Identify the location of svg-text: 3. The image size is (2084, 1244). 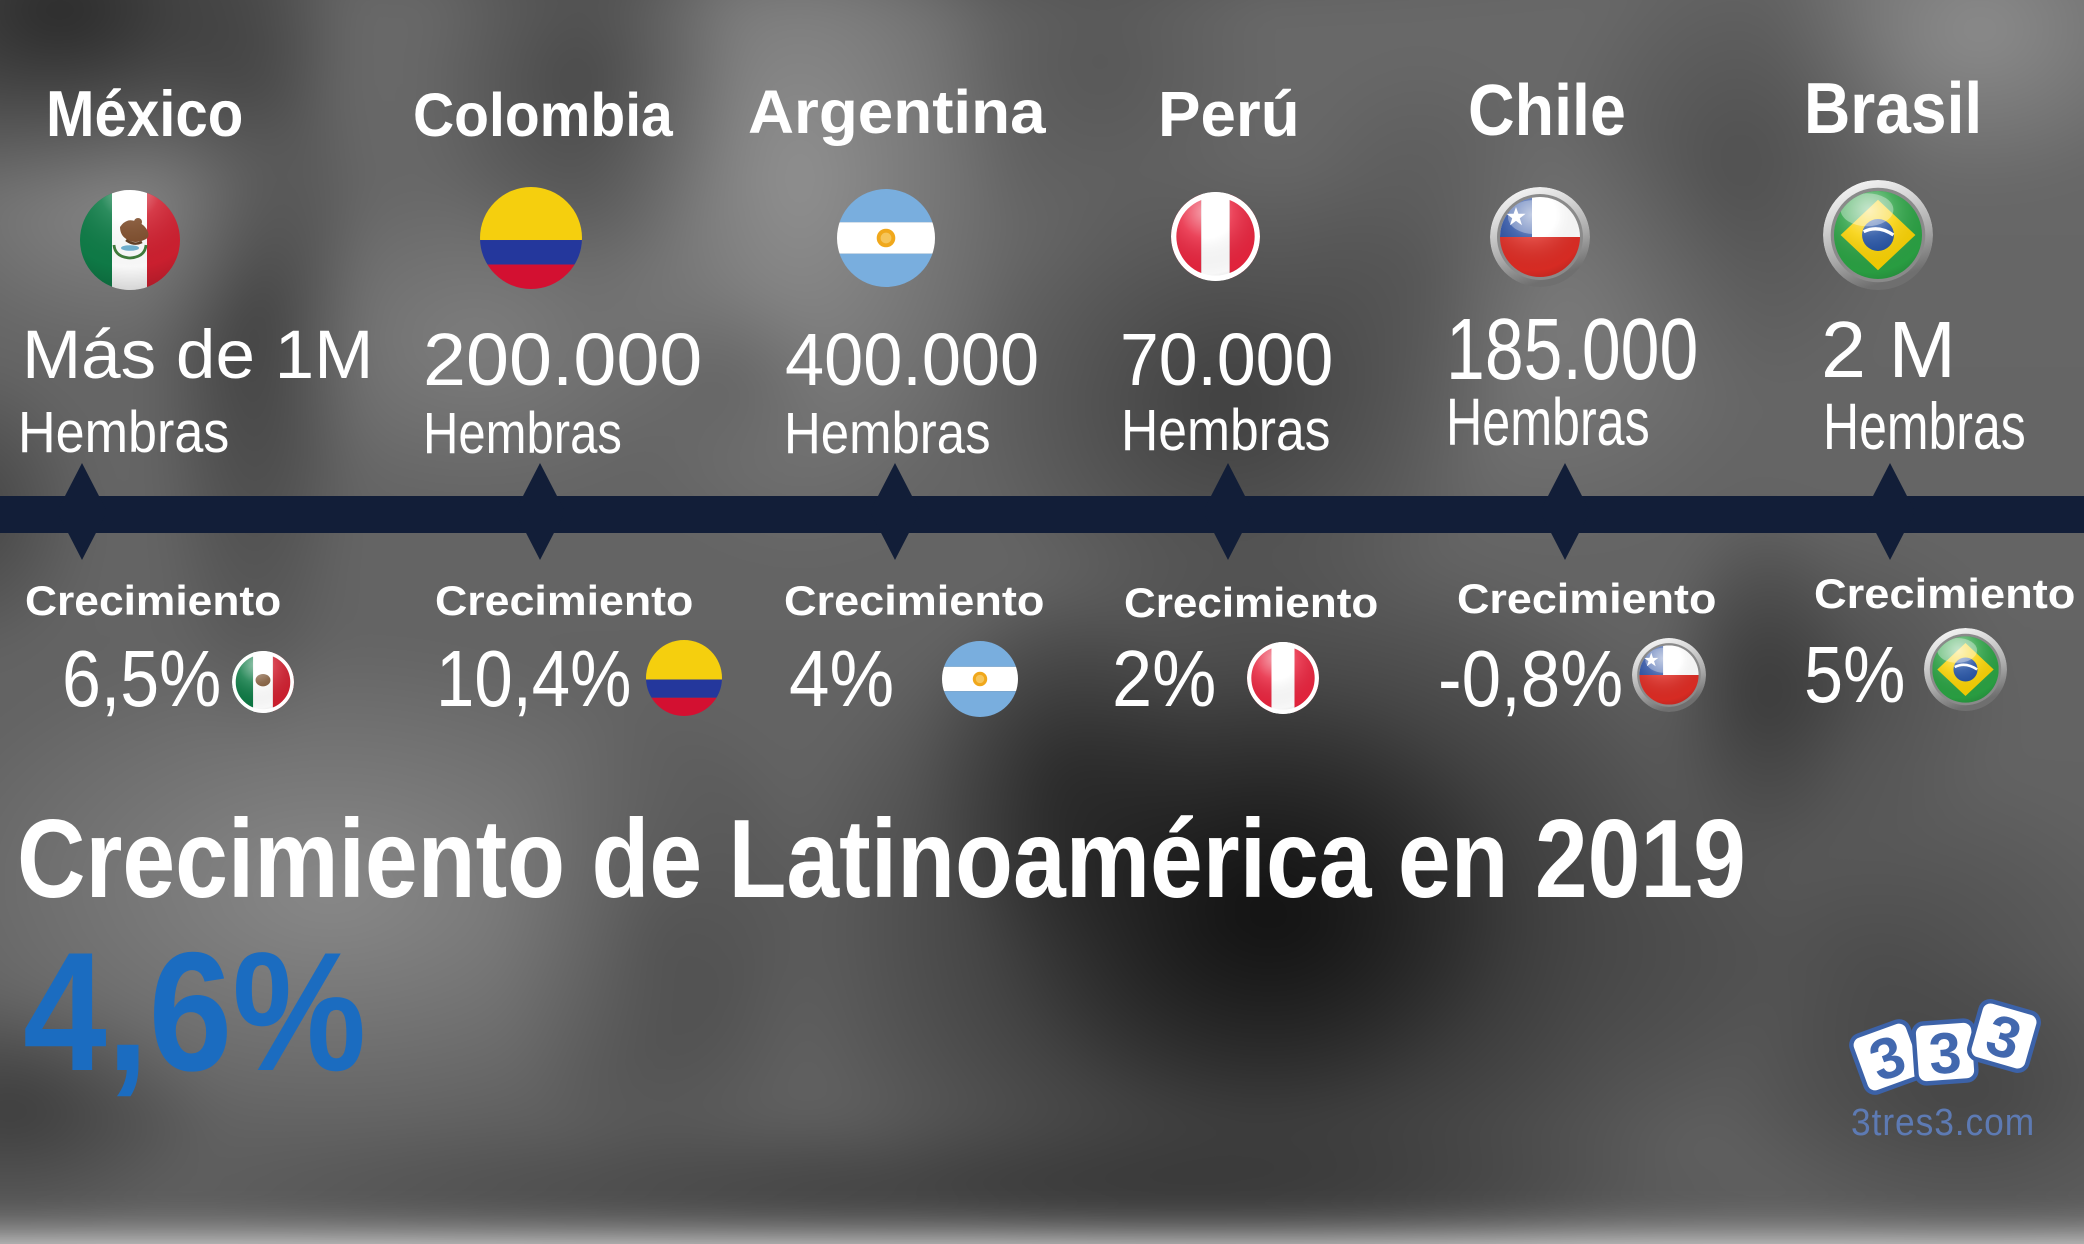
(1945, 1053).